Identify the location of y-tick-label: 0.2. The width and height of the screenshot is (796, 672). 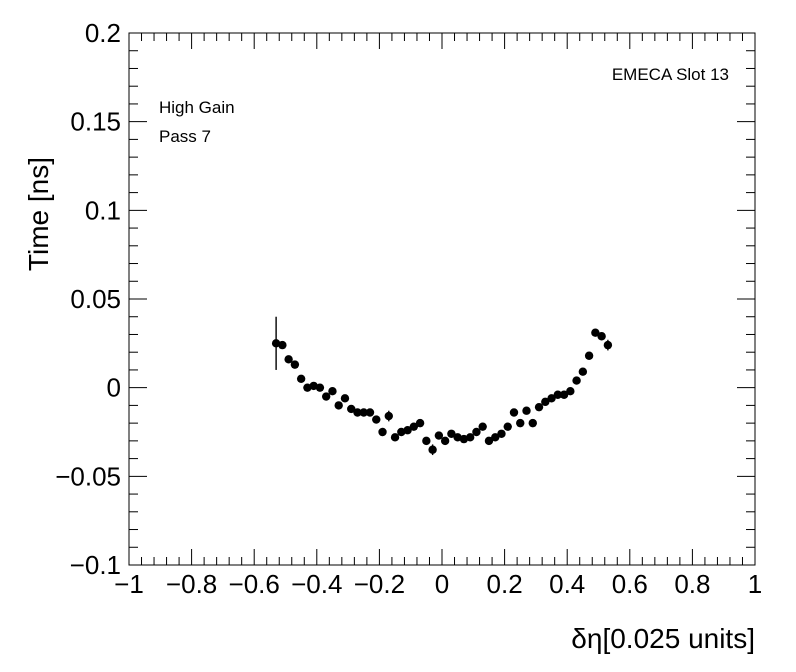
(103, 33).